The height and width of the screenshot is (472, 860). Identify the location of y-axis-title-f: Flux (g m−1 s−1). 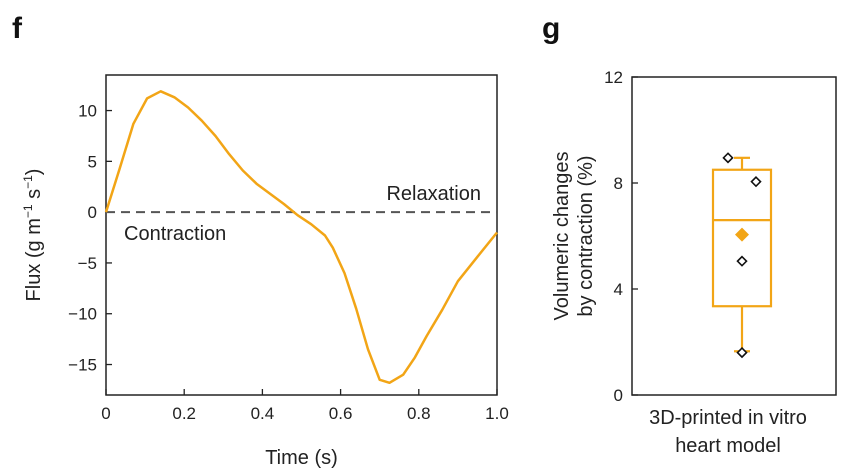
(33, 235).